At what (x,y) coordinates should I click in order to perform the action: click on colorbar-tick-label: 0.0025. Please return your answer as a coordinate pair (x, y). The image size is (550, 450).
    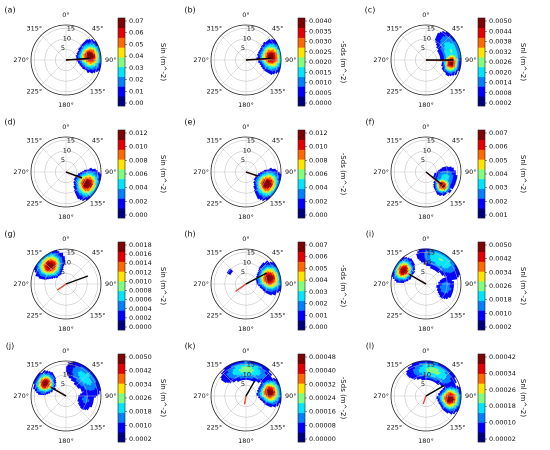
    Looking at the image, I should click on (320, 52).